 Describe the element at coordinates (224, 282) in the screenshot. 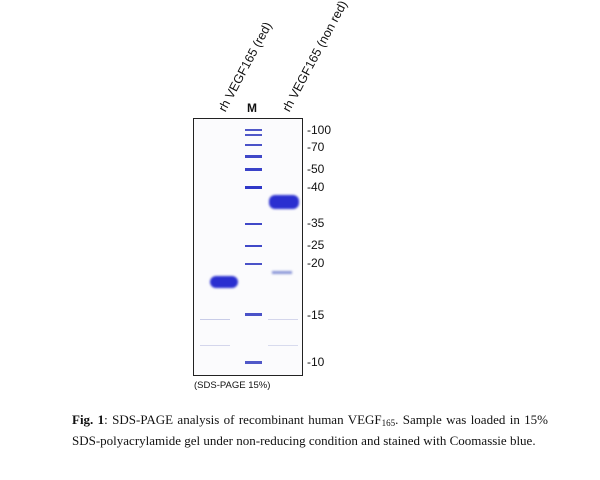

I see `sample-band-reduced` at that location.